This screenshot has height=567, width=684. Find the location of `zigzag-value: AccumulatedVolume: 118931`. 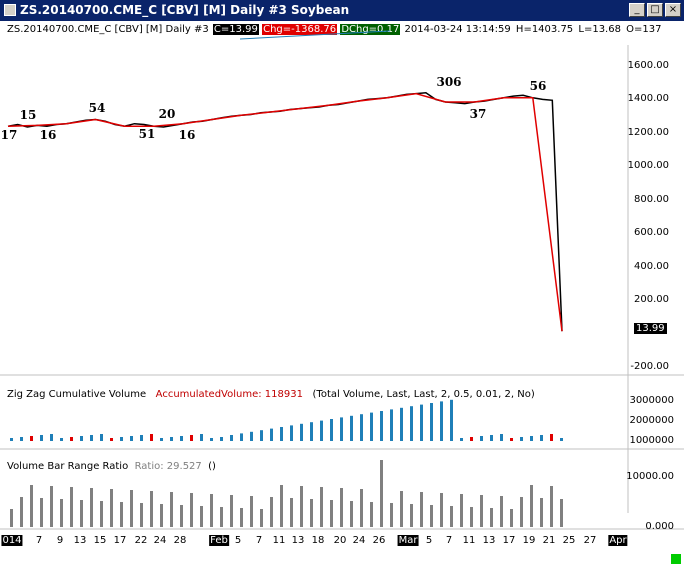

zigzag-value: AccumulatedVolume: 118931 is located at coordinates (229, 394).